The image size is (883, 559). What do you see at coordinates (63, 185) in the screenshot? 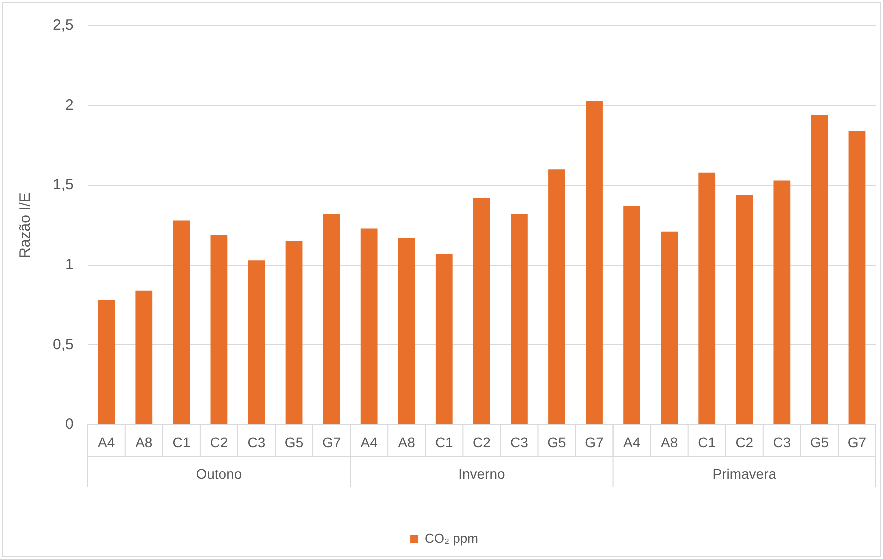
I see `y-tick-label: 1,5` at bounding box center [63, 185].